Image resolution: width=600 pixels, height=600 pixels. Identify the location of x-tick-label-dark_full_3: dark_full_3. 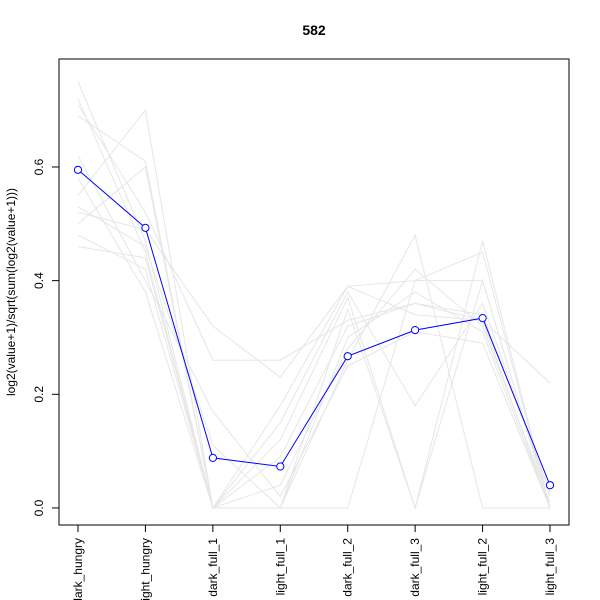
(415, 567).